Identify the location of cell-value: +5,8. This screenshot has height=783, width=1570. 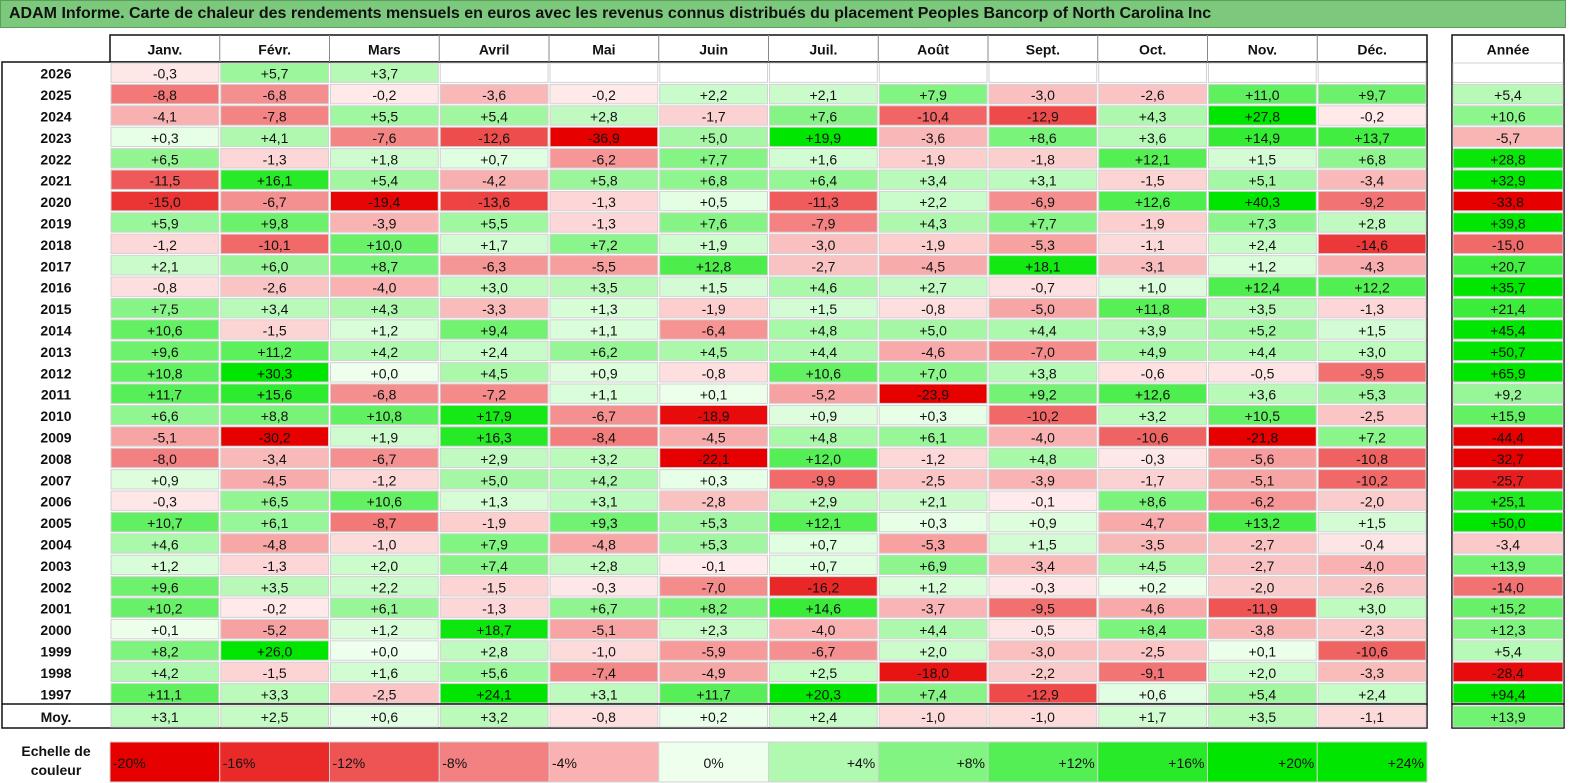
(604, 181).